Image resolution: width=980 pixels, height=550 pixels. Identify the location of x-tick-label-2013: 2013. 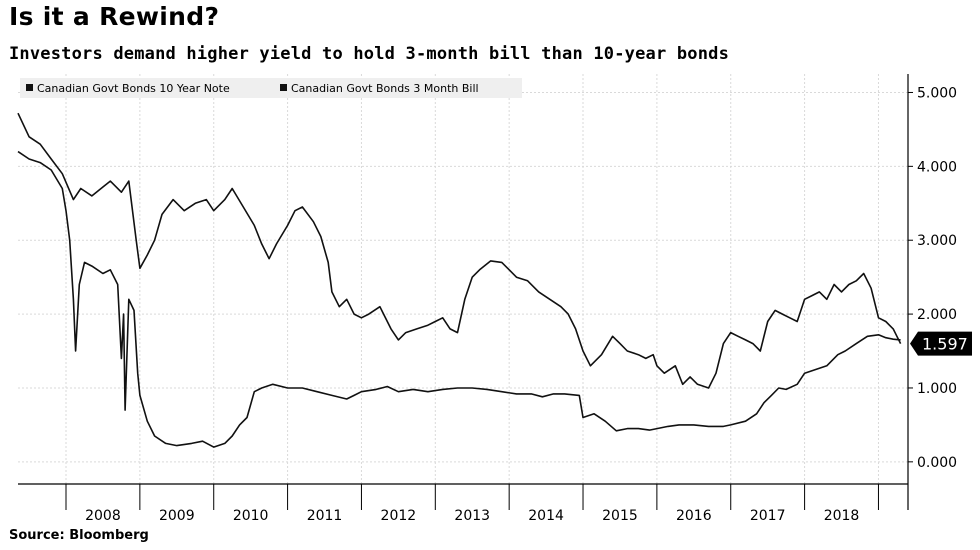
(472, 516).